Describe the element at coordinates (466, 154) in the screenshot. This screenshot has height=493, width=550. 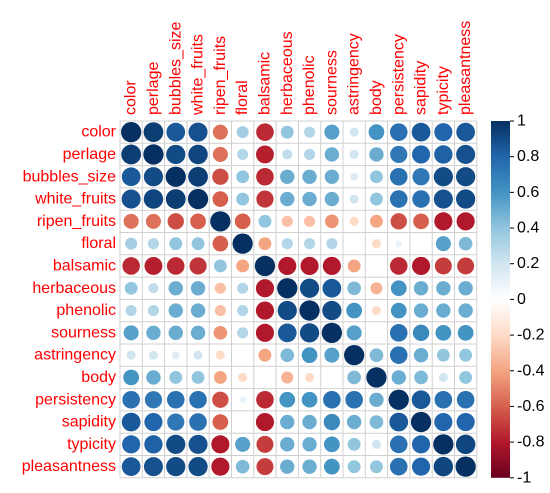
I see `correlation-circle-perlage-pleasantness` at that location.